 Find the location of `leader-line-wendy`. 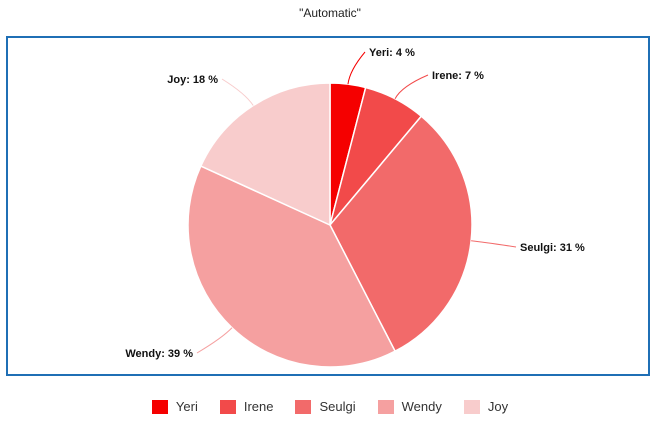

leader-line-wendy is located at coordinates (214, 340).